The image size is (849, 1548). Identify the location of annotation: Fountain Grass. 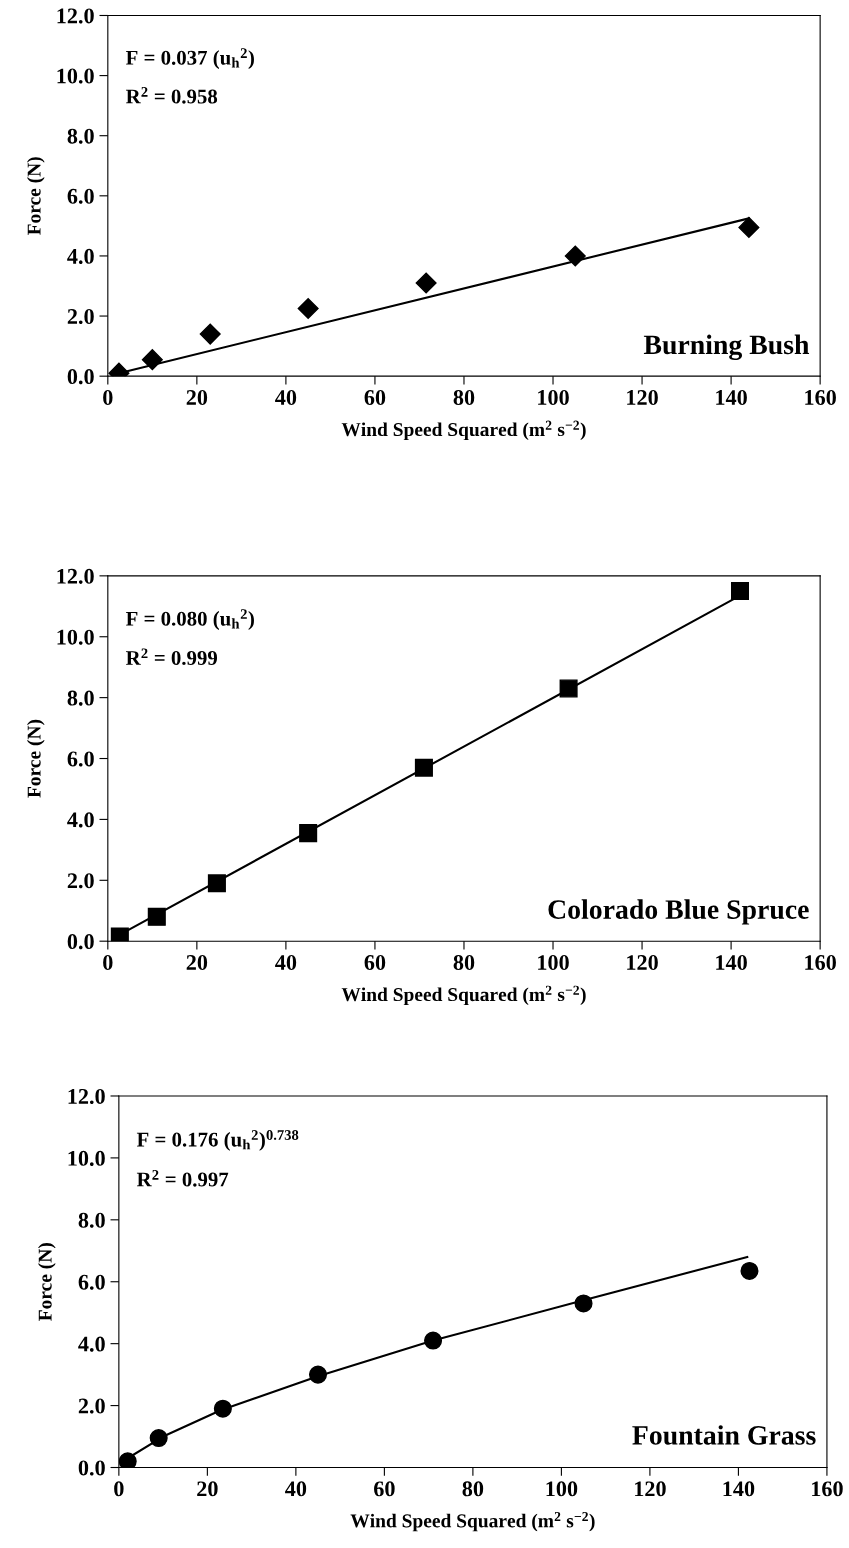
(724, 1435).